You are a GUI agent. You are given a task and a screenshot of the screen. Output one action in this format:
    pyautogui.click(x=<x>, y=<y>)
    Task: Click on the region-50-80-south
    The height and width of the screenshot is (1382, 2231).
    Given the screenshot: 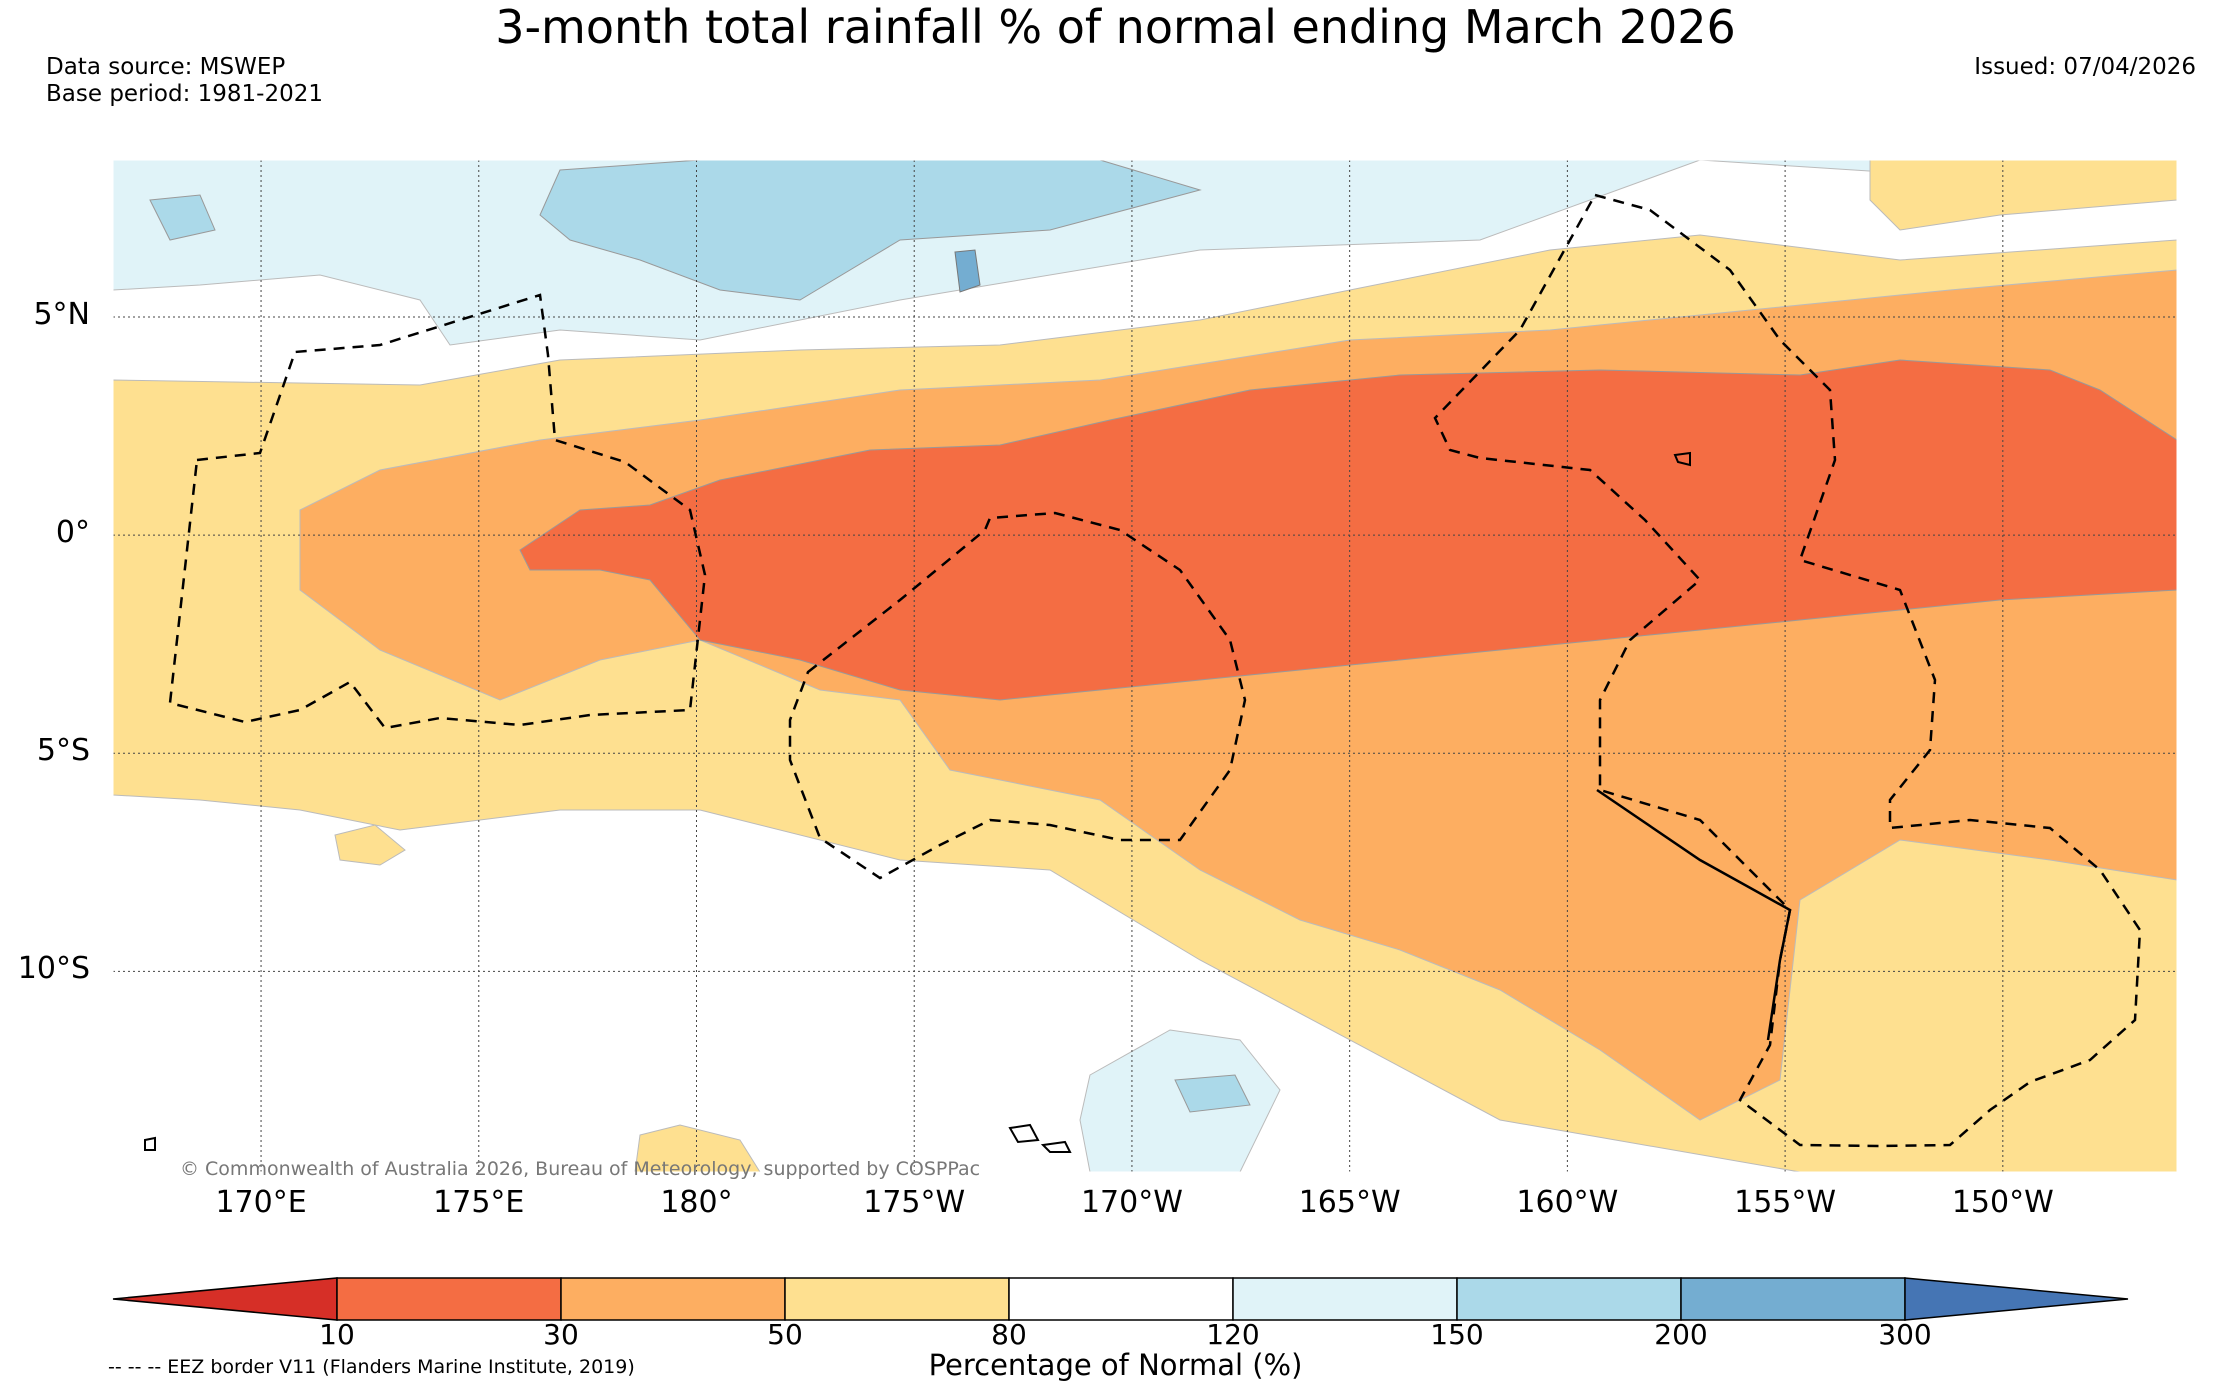 What is the action you would take?
    pyautogui.click(x=697, y=1148)
    